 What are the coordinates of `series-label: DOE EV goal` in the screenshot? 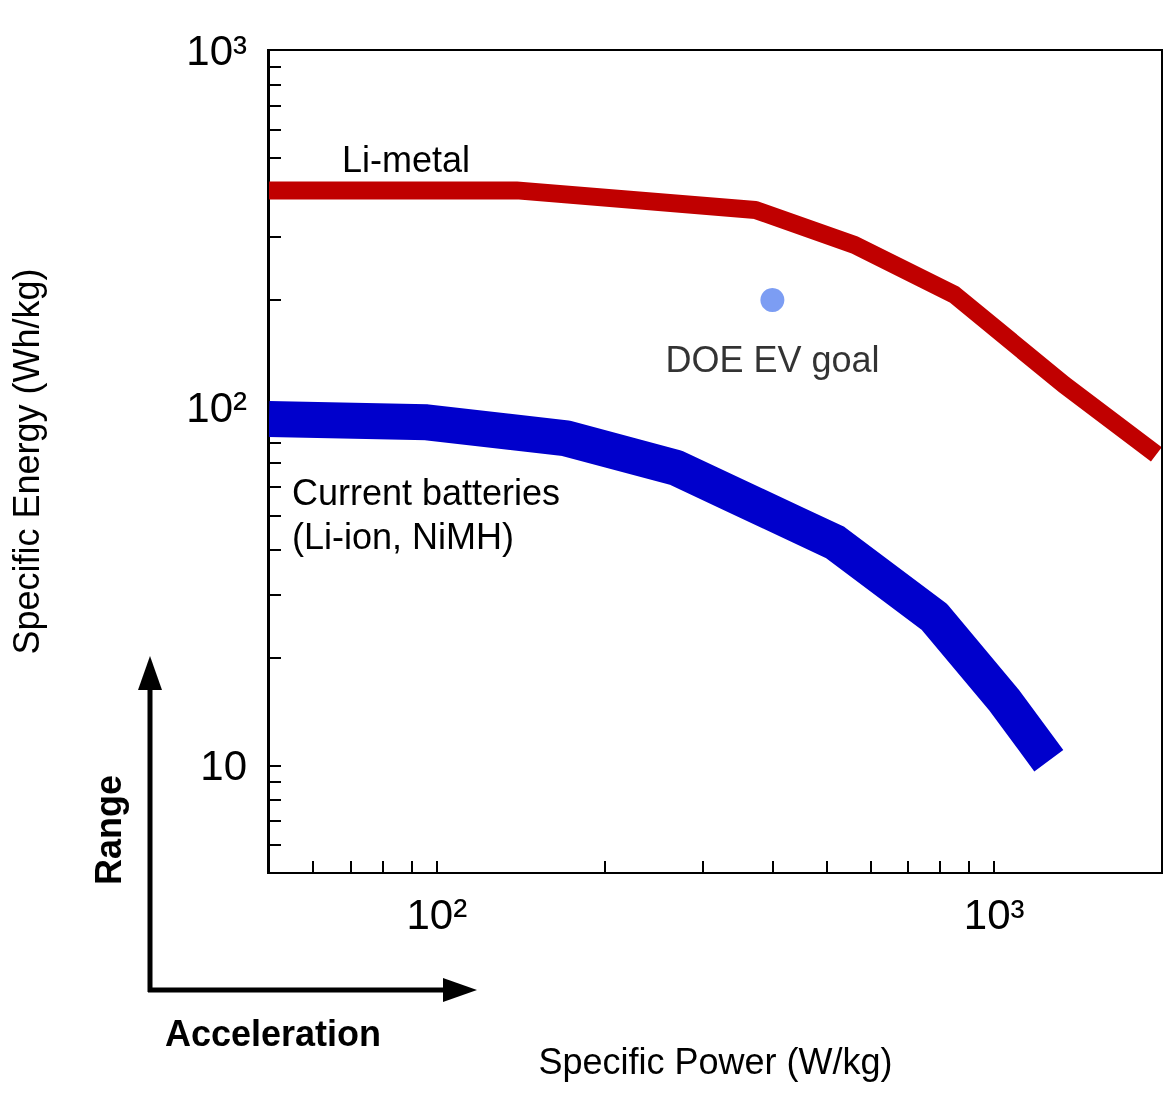 It's located at (772, 360).